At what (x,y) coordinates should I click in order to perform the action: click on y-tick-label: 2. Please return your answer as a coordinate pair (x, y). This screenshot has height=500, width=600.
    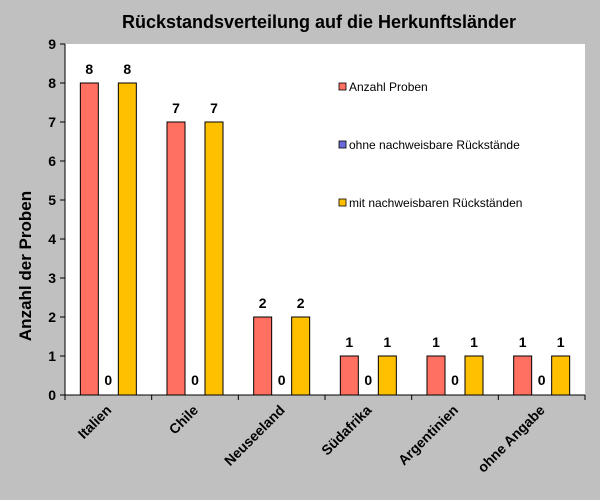
    Looking at the image, I should click on (52, 317).